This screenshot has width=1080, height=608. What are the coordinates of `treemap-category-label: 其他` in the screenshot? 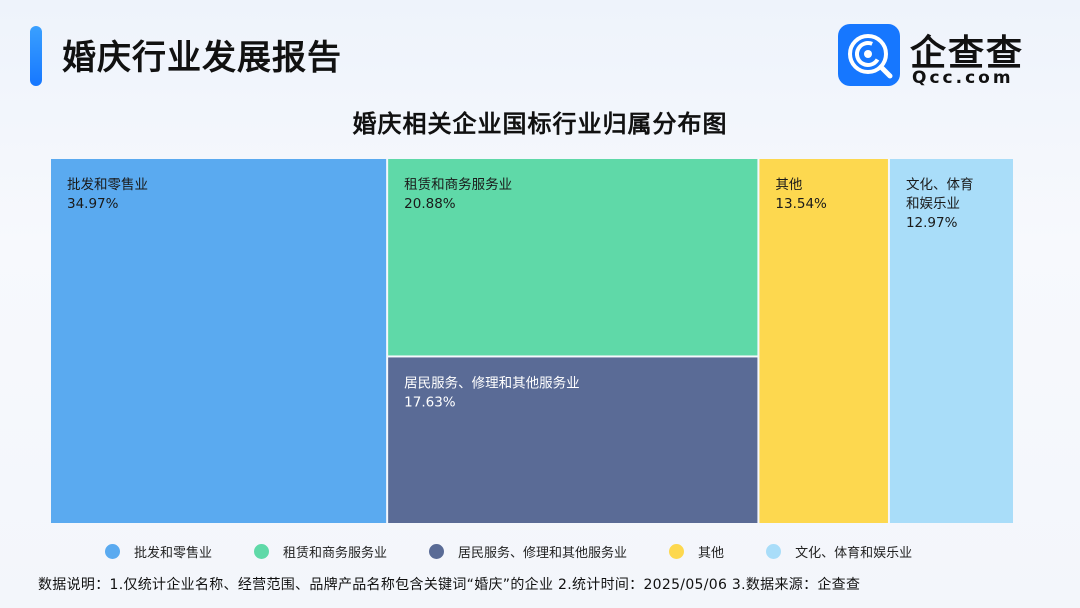 It's located at (788, 185).